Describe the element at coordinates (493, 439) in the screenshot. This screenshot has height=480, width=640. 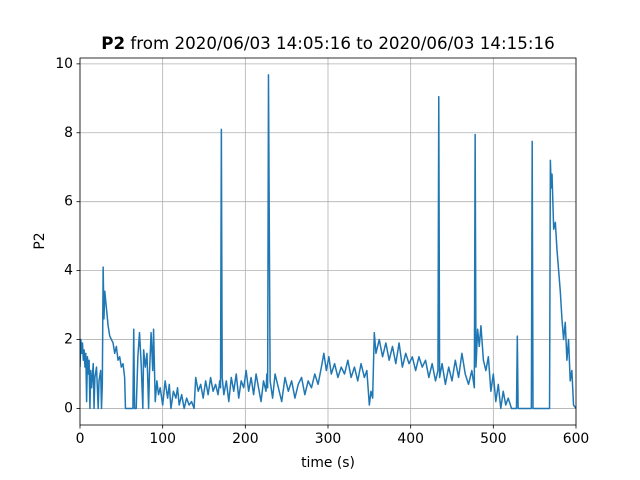
I see `x-tick-label: 500` at that location.